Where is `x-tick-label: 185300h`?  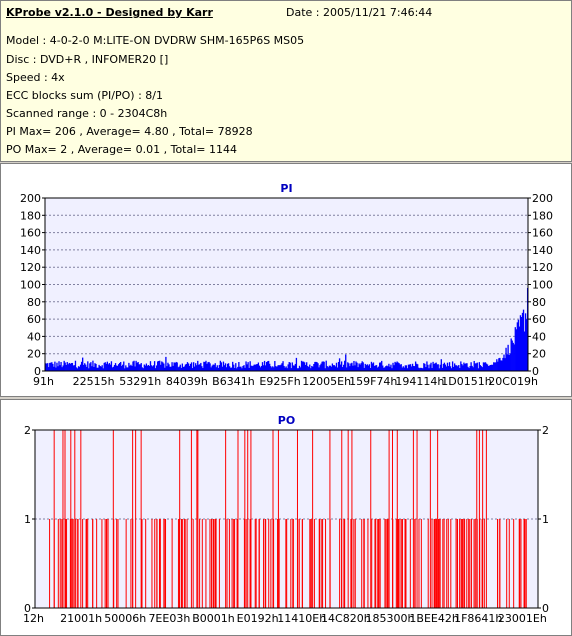 x-tick-label: 185300h is located at coordinates (390, 618).